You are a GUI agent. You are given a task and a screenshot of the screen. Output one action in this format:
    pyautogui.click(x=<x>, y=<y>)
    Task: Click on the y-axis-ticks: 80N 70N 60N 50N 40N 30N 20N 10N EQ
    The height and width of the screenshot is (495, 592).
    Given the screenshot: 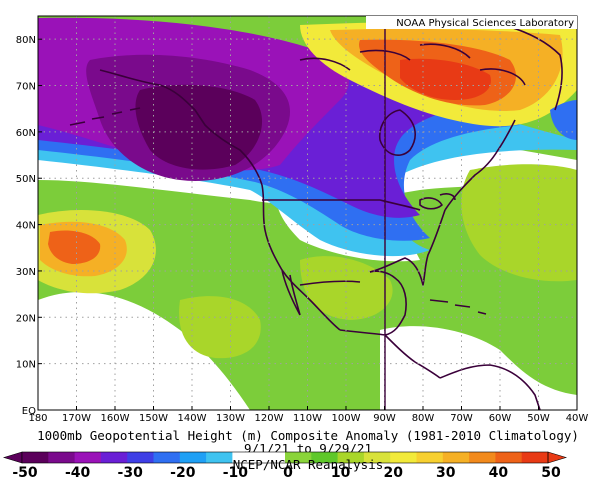 What is the action you would take?
    pyautogui.click(x=29, y=226)
    